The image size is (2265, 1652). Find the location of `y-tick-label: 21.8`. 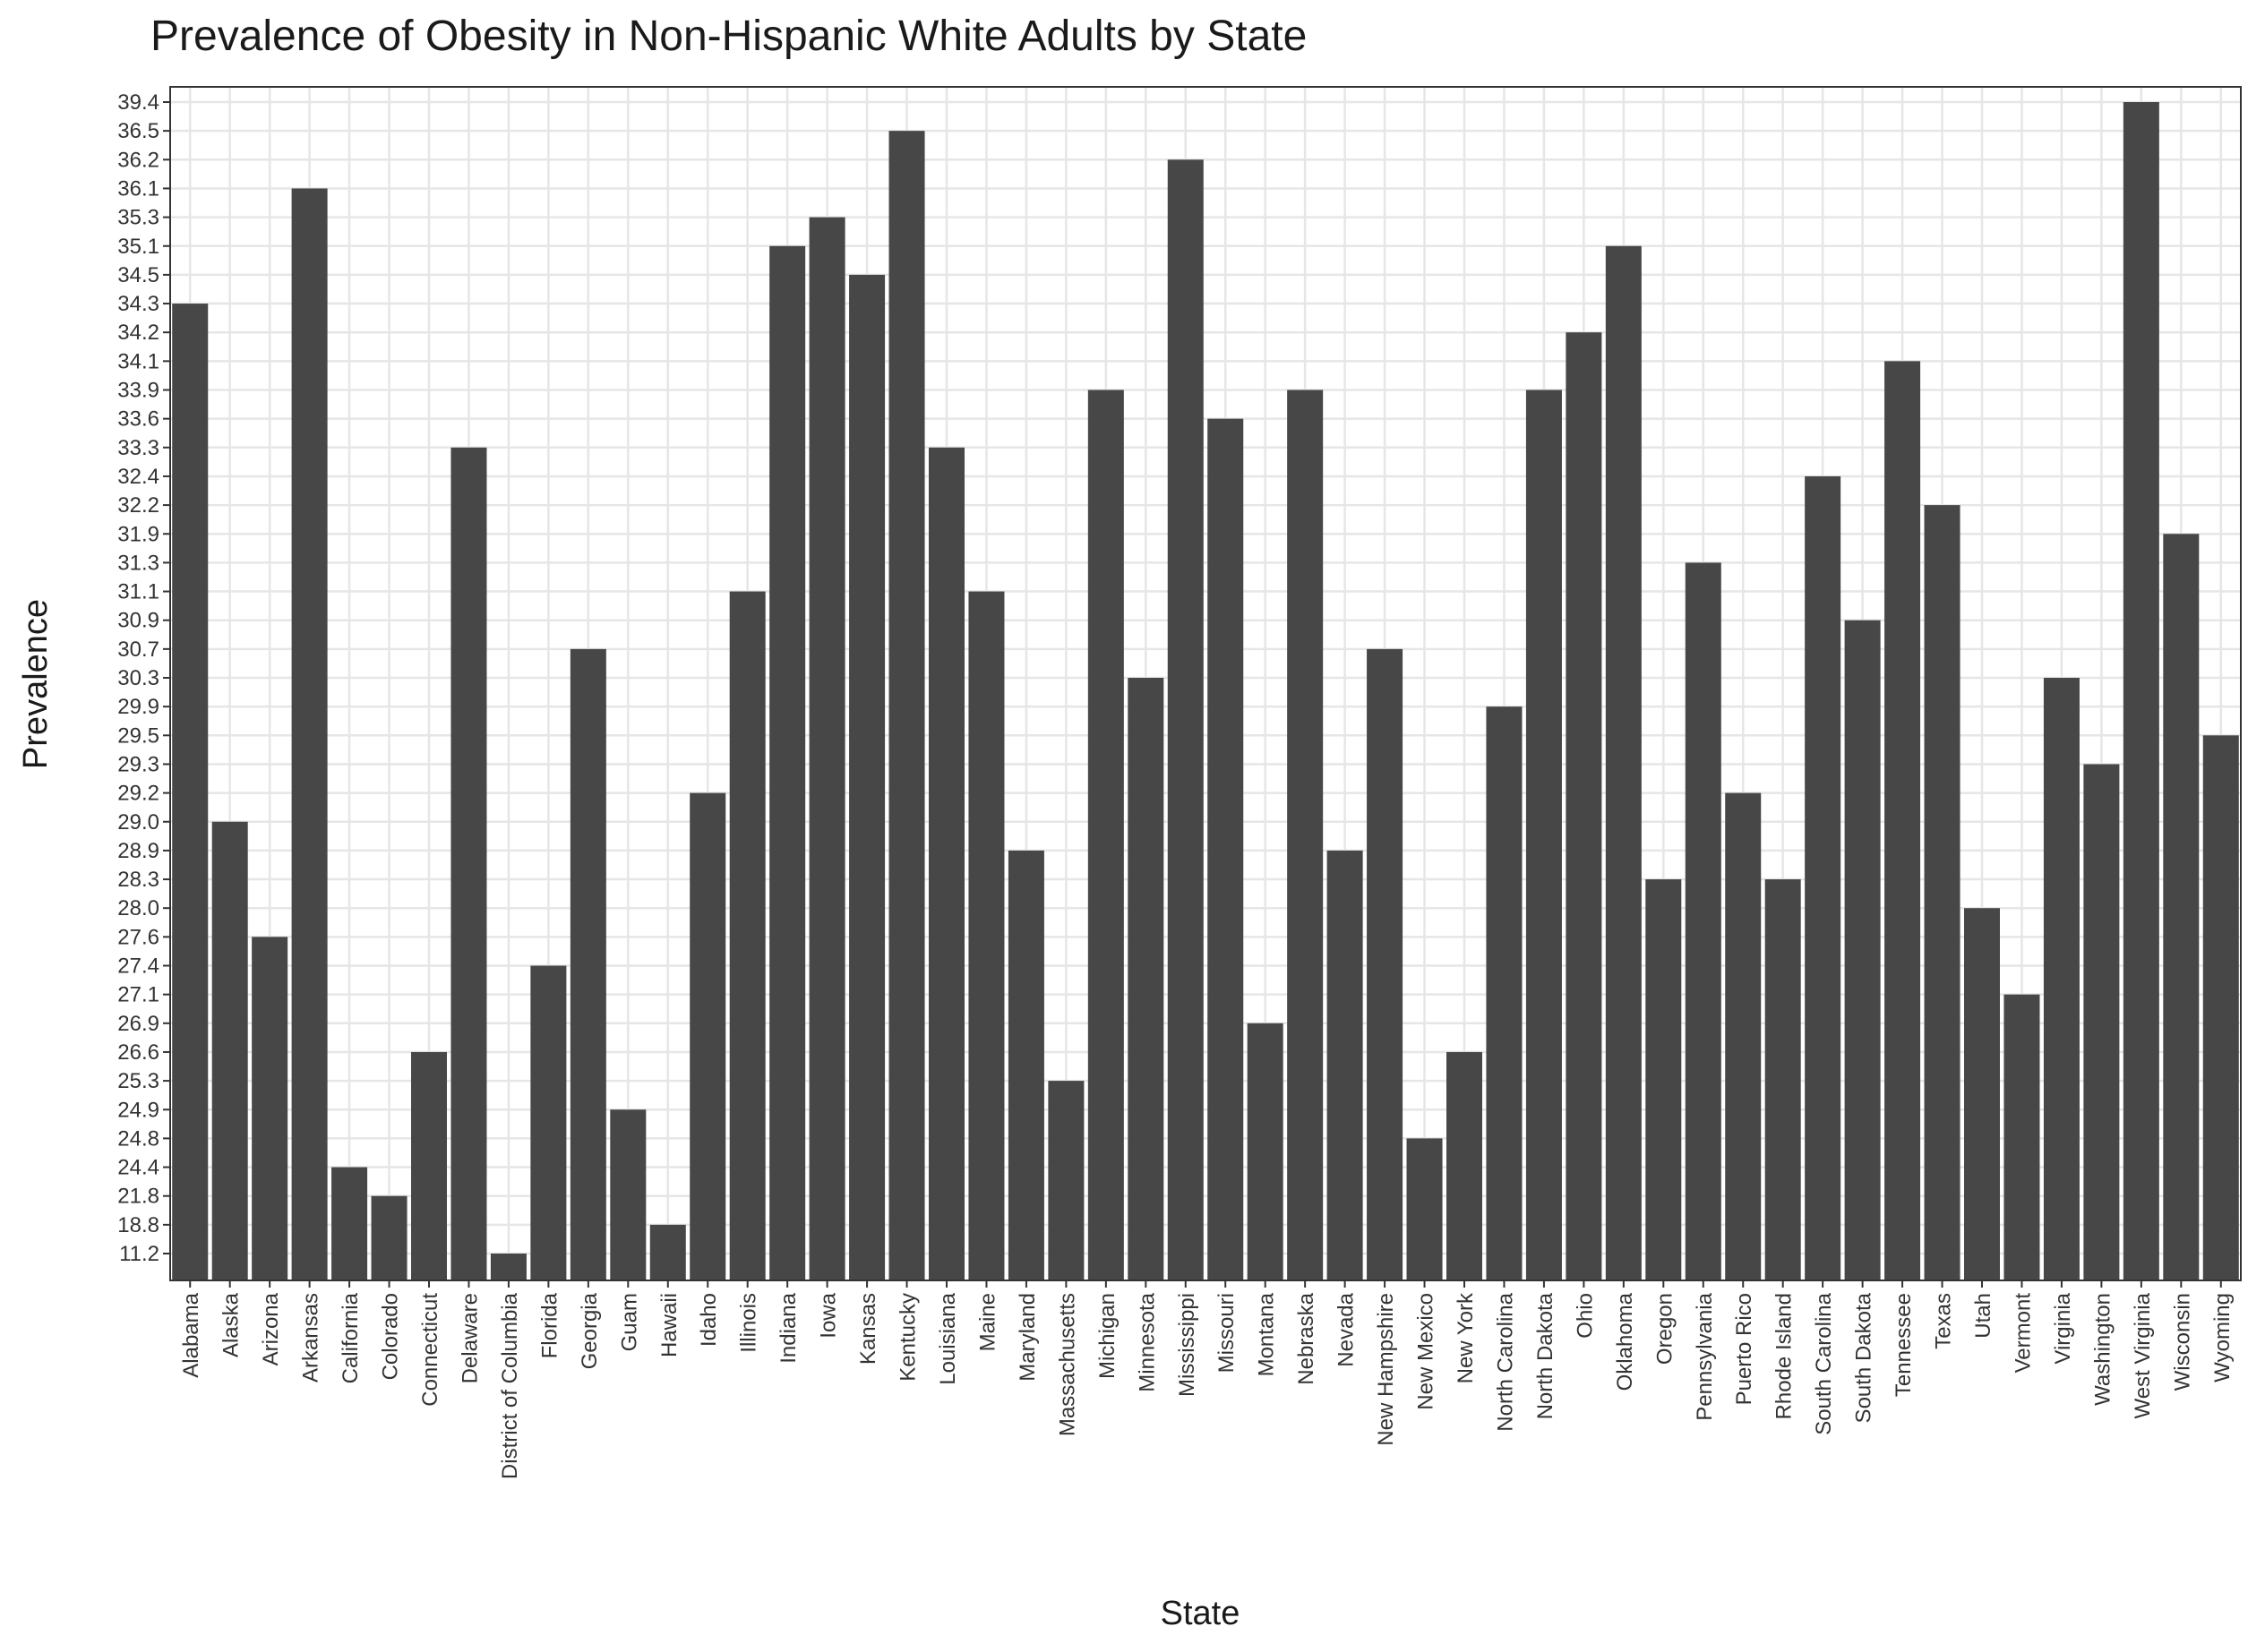

y-tick-label: 21.8 is located at coordinates (138, 1197).